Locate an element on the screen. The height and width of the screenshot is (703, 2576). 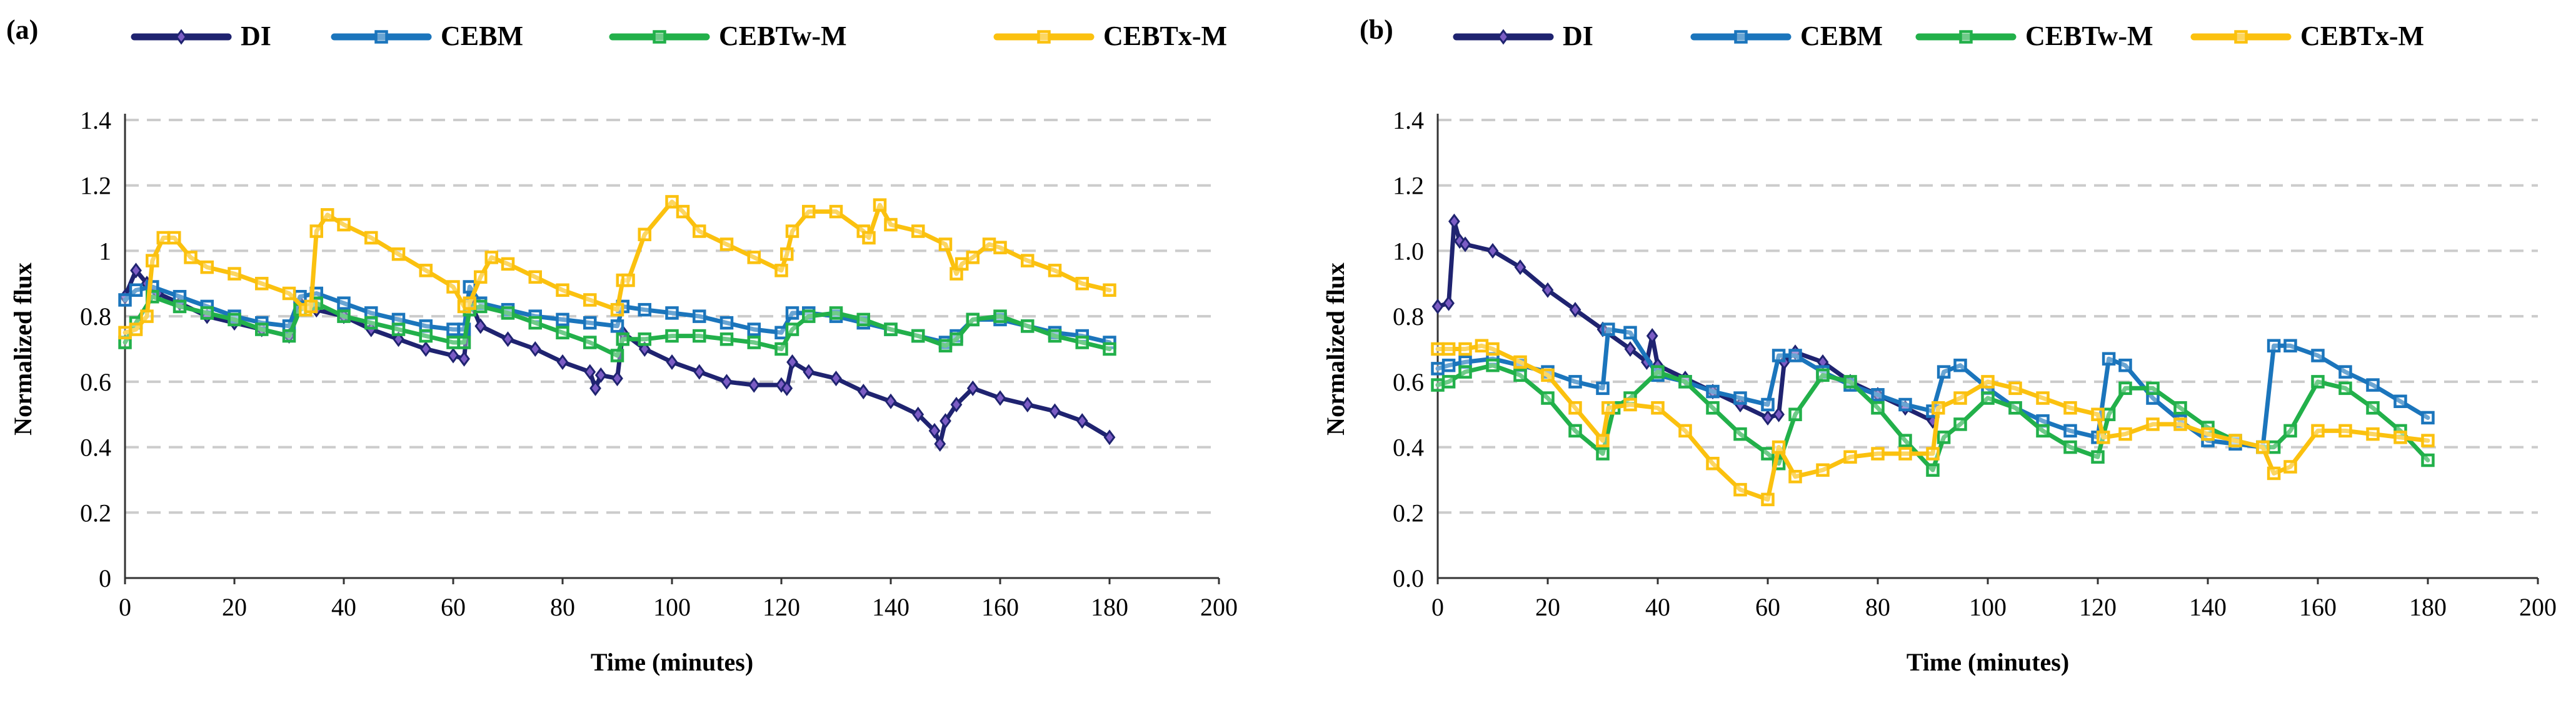
legend-item-di: DI is located at coordinates (1523, 36).